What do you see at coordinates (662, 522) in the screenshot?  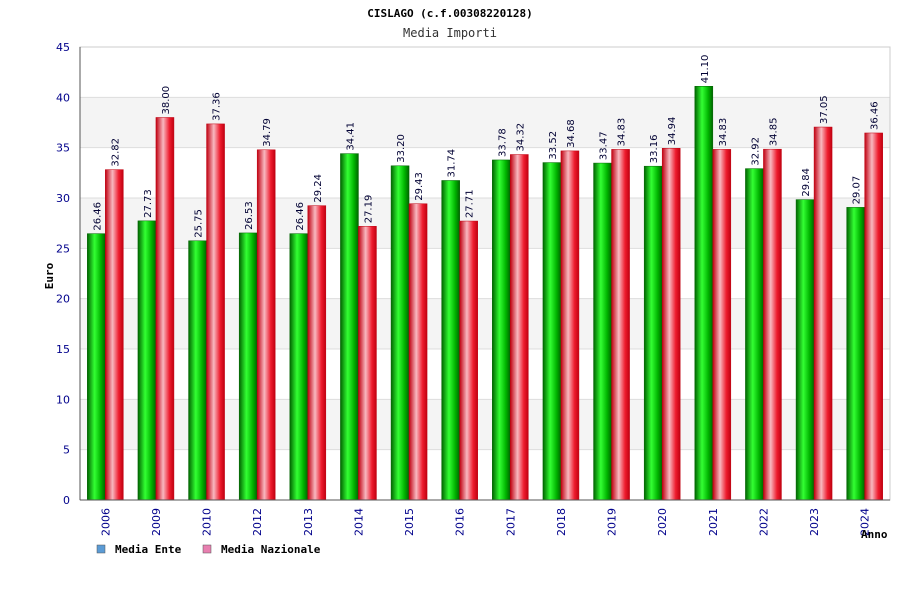 I see `x-tick-label: 2020` at bounding box center [662, 522].